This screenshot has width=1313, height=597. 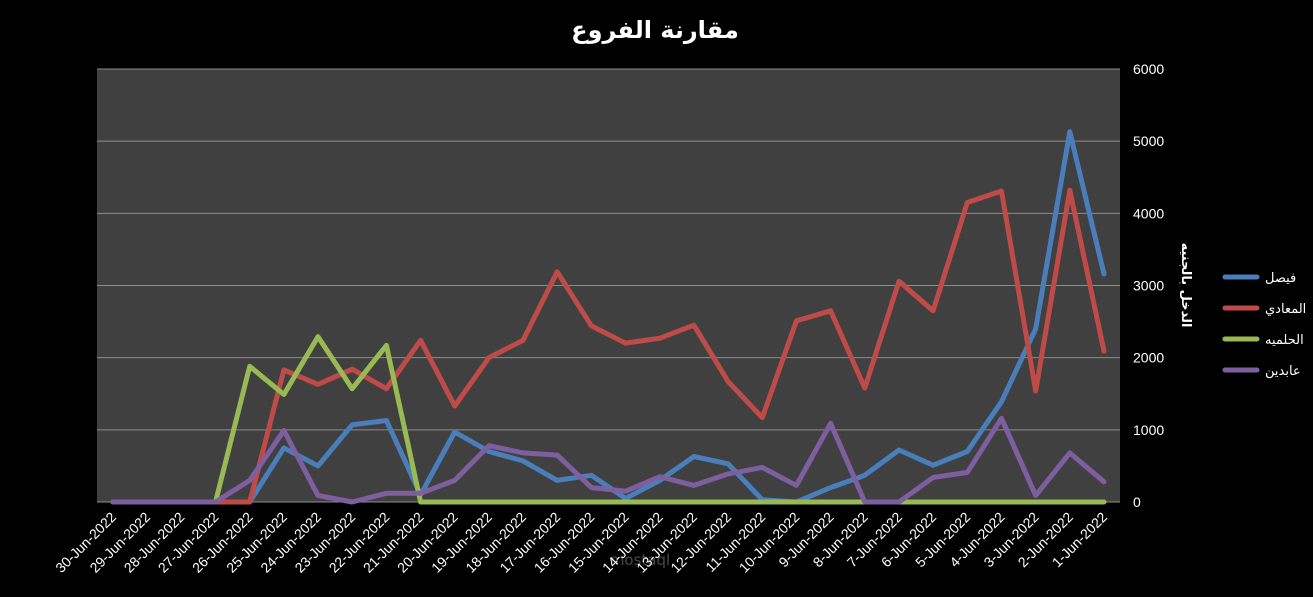 I want to click on legend-item: المعادي, so click(x=1264, y=309).